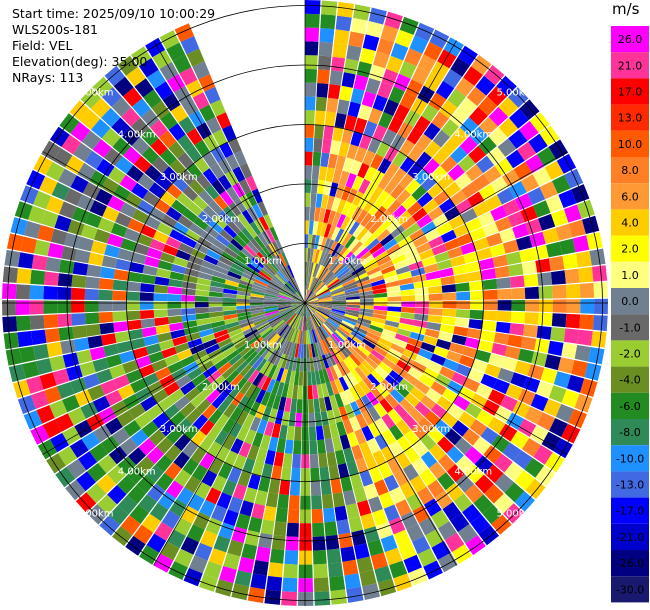  Describe the element at coordinates (629, 327) in the screenshot. I see `colorbar-tick-label: -1.0` at that location.